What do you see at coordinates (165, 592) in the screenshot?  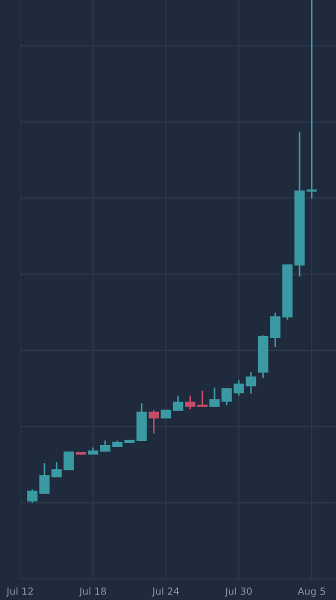 I see `x-tick-label: Jul 24` at bounding box center [165, 592].